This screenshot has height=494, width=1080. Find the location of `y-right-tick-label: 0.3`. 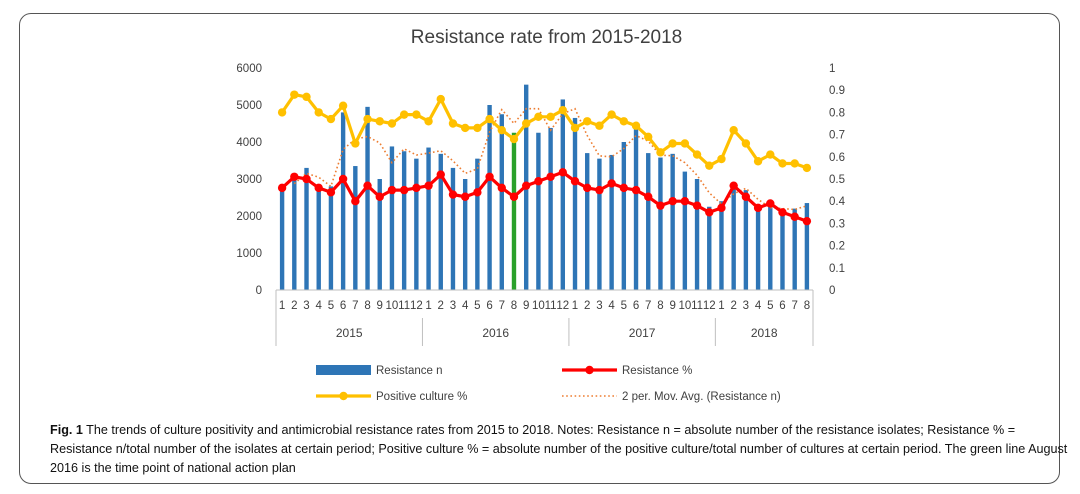

y-right-tick-label: 0.3 is located at coordinates (837, 224).